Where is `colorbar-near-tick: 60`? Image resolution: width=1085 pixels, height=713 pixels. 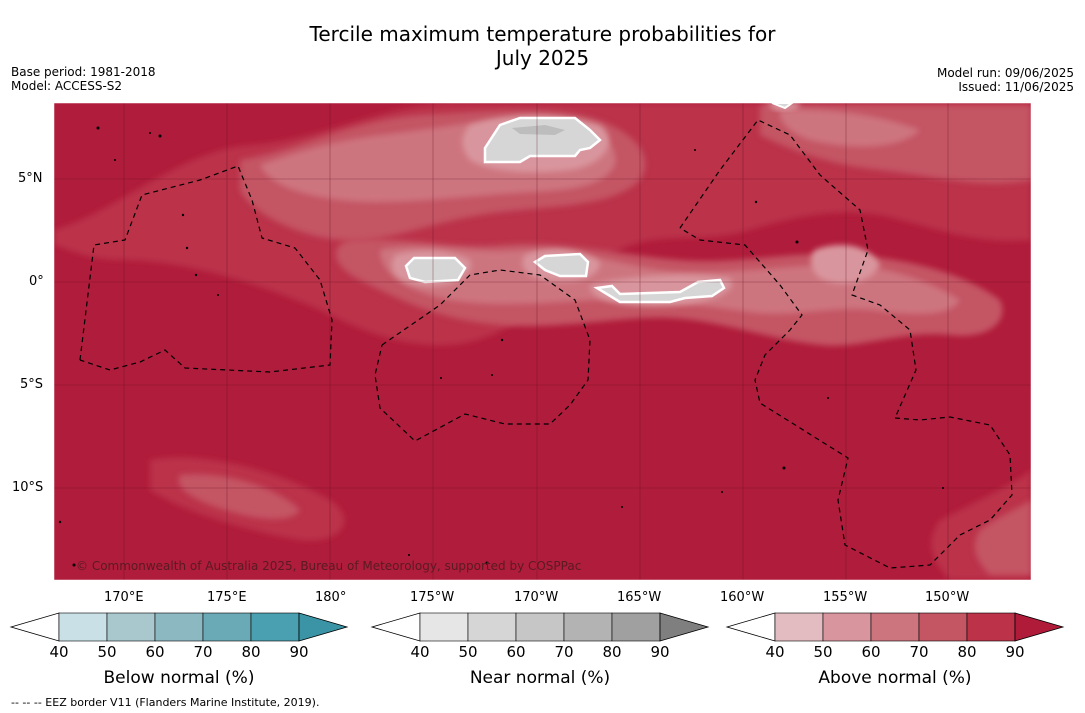
colorbar-near-tick: 60 is located at coordinates (516, 652).